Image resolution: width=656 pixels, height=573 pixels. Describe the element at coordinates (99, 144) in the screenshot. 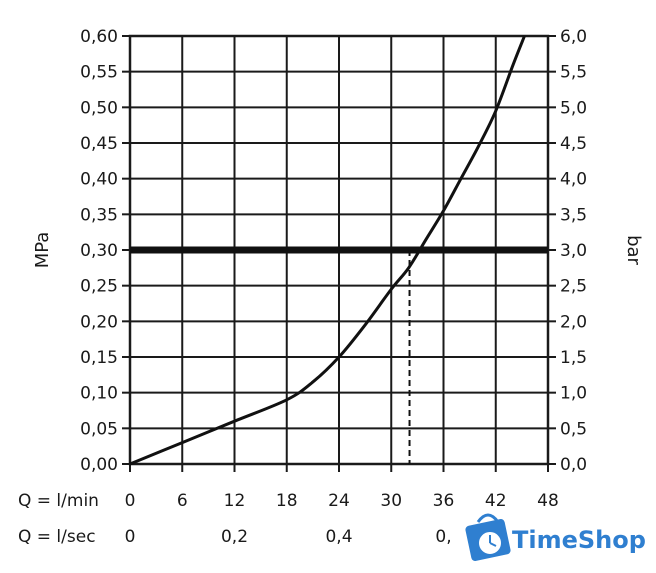

I see `y-left-tick-label: 0,45` at that location.